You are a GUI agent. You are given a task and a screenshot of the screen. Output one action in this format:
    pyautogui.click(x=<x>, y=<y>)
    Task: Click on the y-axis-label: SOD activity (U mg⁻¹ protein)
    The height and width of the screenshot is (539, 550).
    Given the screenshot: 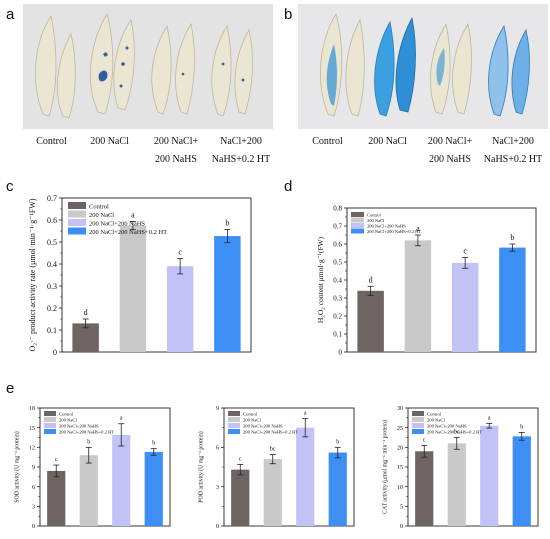 What is the action you would take?
    pyautogui.click(x=16, y=467)
    